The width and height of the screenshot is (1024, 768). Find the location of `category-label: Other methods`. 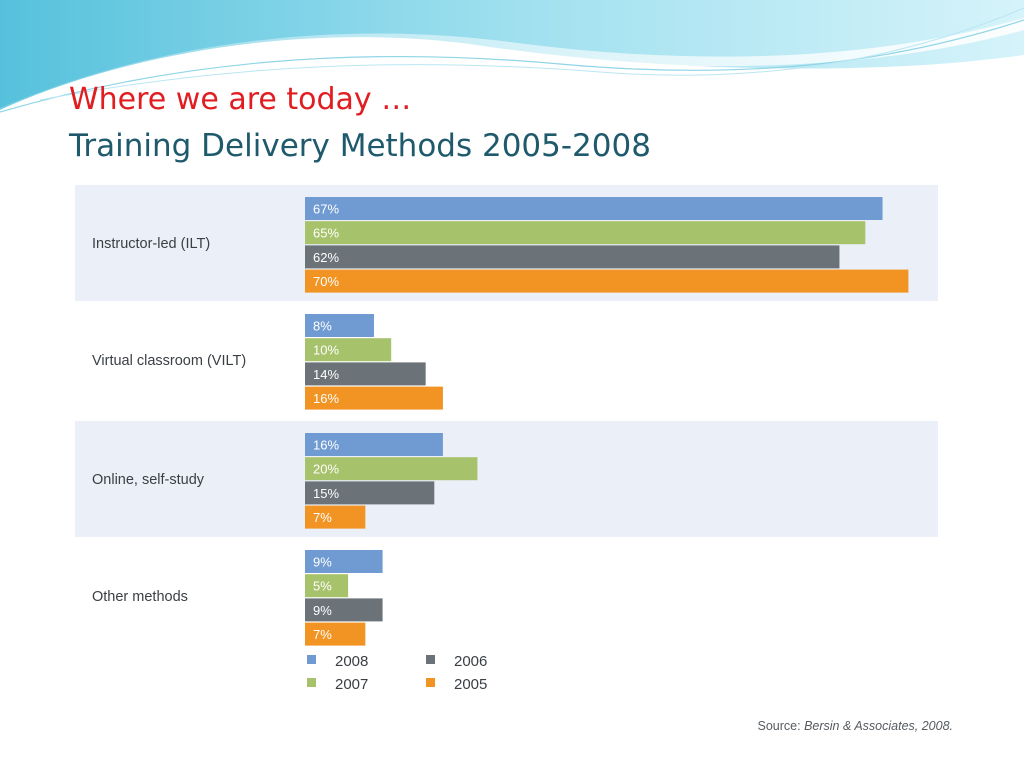

category-label: Other methods is located at coordinates (140, 597).